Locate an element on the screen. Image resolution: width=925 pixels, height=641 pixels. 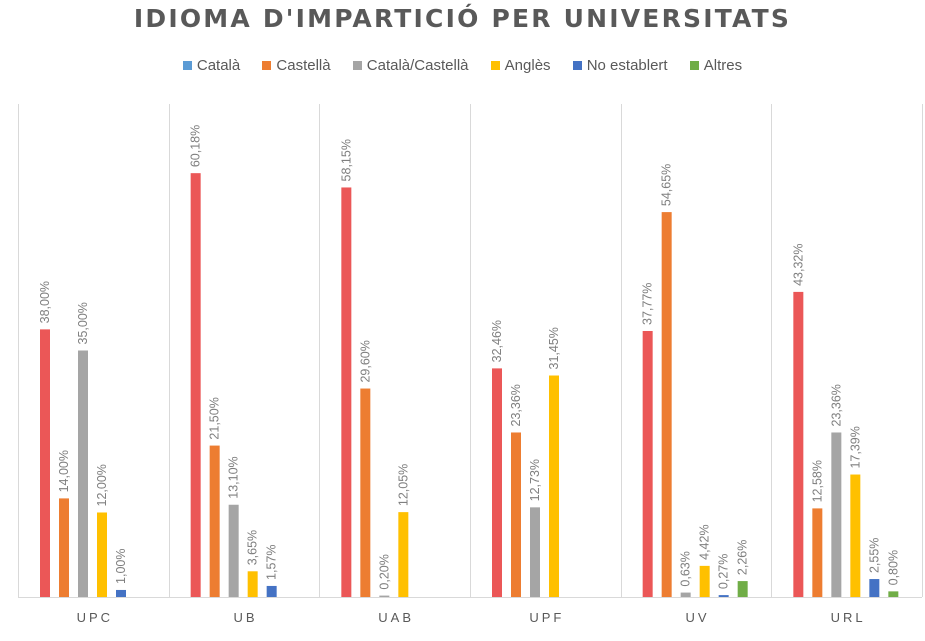
data-label: 4,42% is located at coordinates (705, 541).